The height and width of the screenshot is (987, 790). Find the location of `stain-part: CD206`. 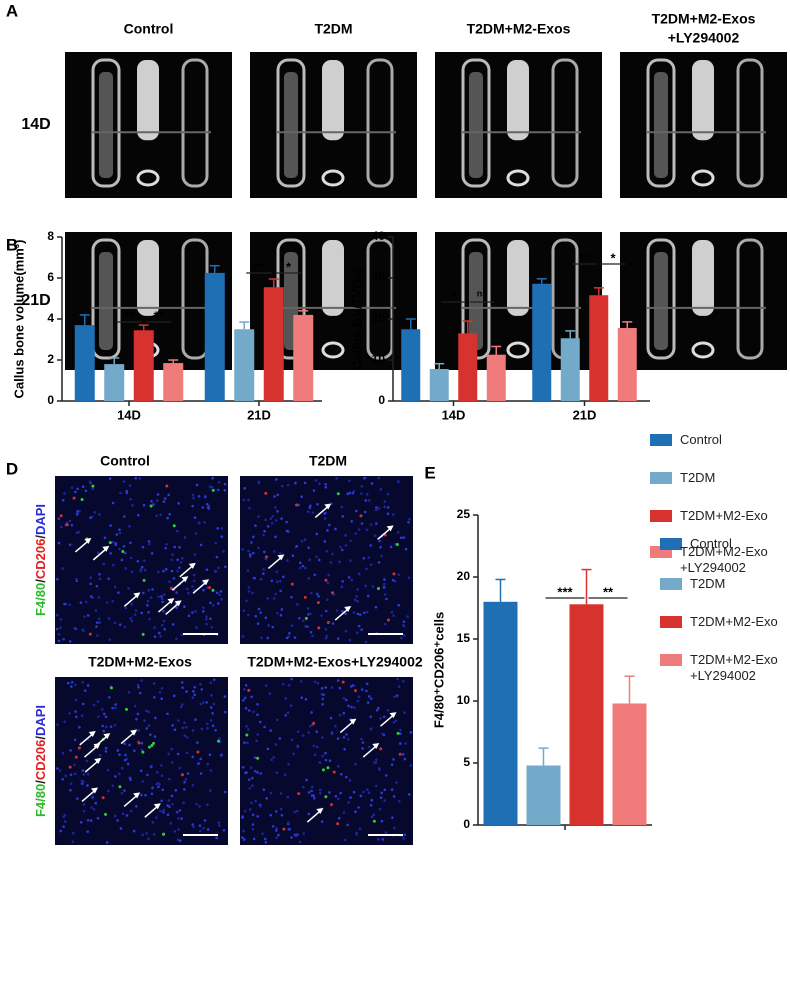

stain-part: CD206 is located at coordinates (40, 559).